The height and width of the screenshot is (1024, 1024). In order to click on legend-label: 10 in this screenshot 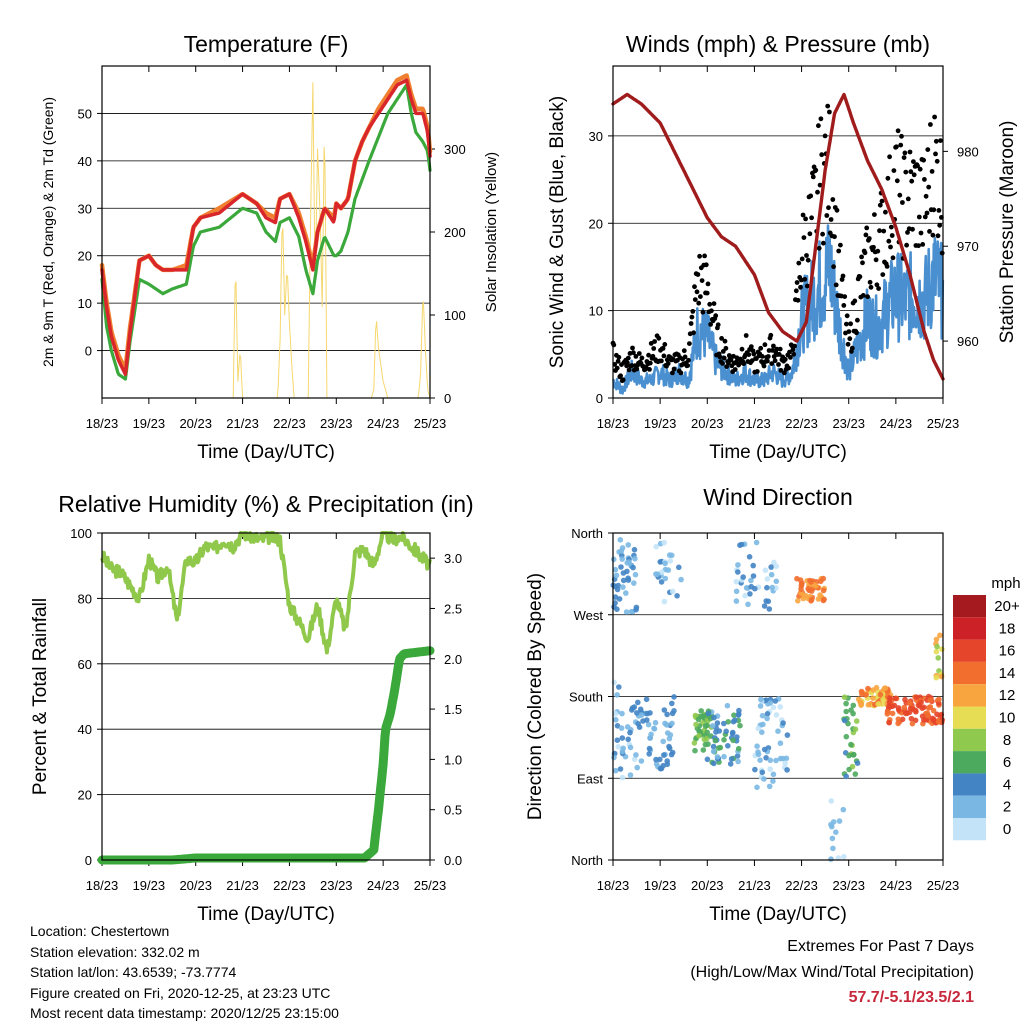, I will do `click(1007, 718)`.